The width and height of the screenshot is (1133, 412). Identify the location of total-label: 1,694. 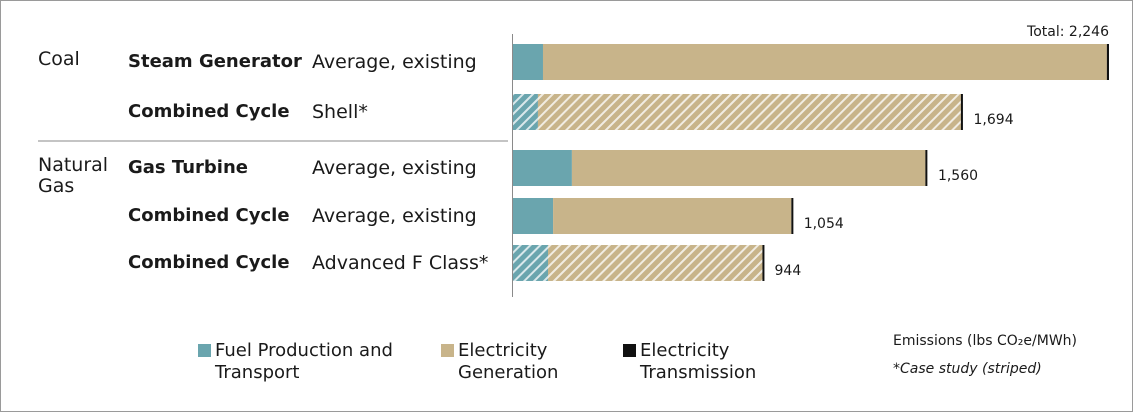
(993, 120).